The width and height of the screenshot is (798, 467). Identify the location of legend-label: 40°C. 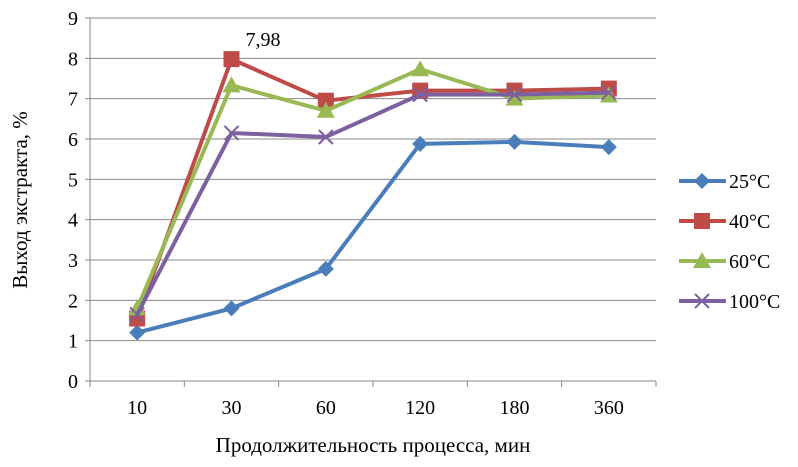
(749, 222).